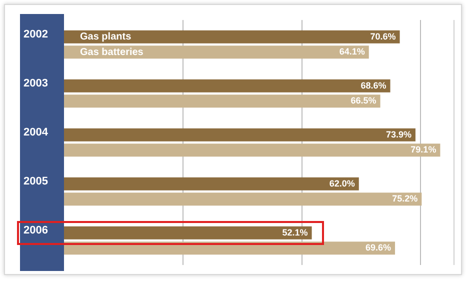 Image resolution: width=468 pixels, height=281 pixels. What do you see at coordinates (383, 36) in the screenshot?
I see `data-label: 70.6%` at bounding box center [383, 36].